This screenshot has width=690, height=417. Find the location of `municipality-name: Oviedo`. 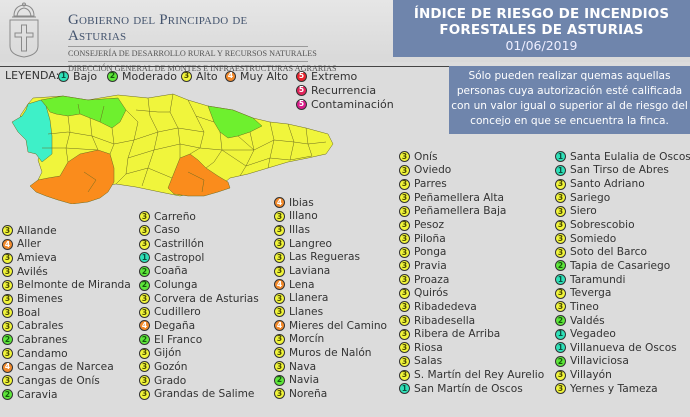

municipality-name: Oviedo is located at coordinates (433, 170).